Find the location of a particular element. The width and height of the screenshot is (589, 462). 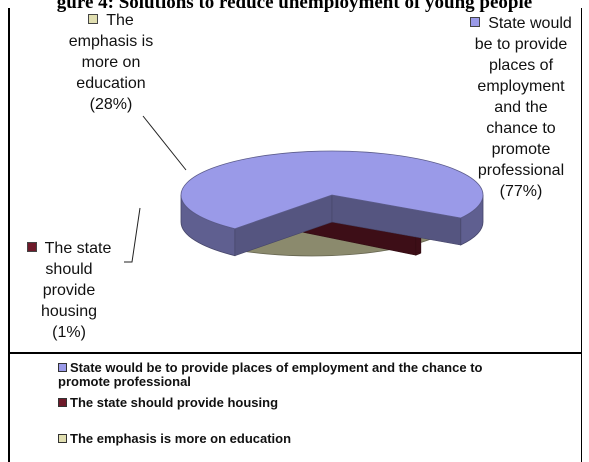

data-label-education: The emphasis is more on education (28%) is located at coordinates (111, 62).